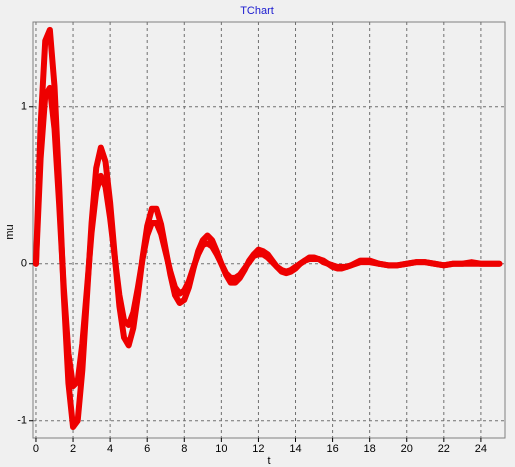 Image resolution: width=515 pixels, height=467 pixels. I want to click on x-tick-label: 4, so click(110, 449).